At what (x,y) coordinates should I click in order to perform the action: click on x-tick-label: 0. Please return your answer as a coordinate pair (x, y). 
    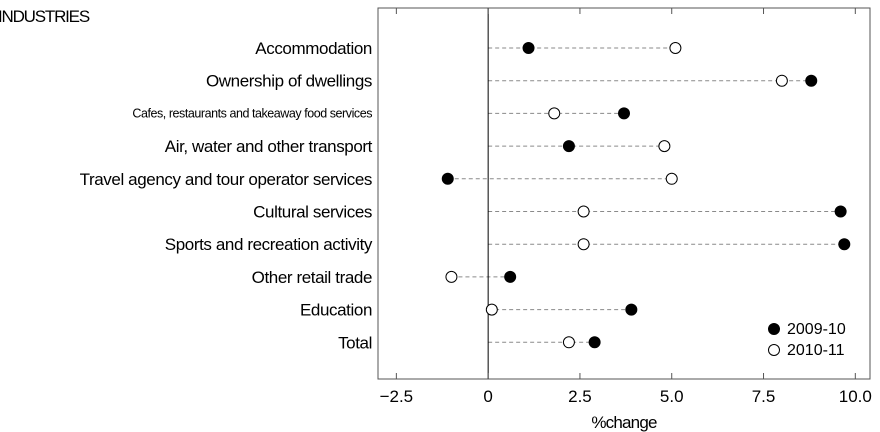
    Looking at the image, I should click on (487, 396).